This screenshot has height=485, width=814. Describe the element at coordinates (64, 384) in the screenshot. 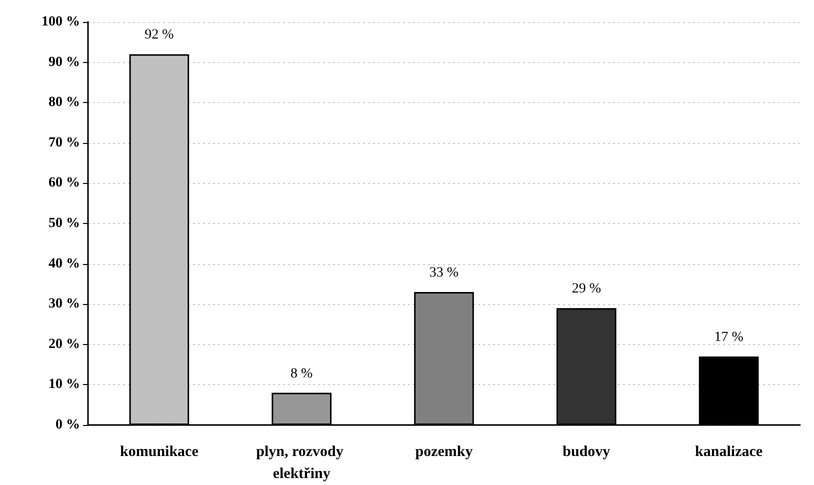

I see `y-tick-label: 10 %` at that location.